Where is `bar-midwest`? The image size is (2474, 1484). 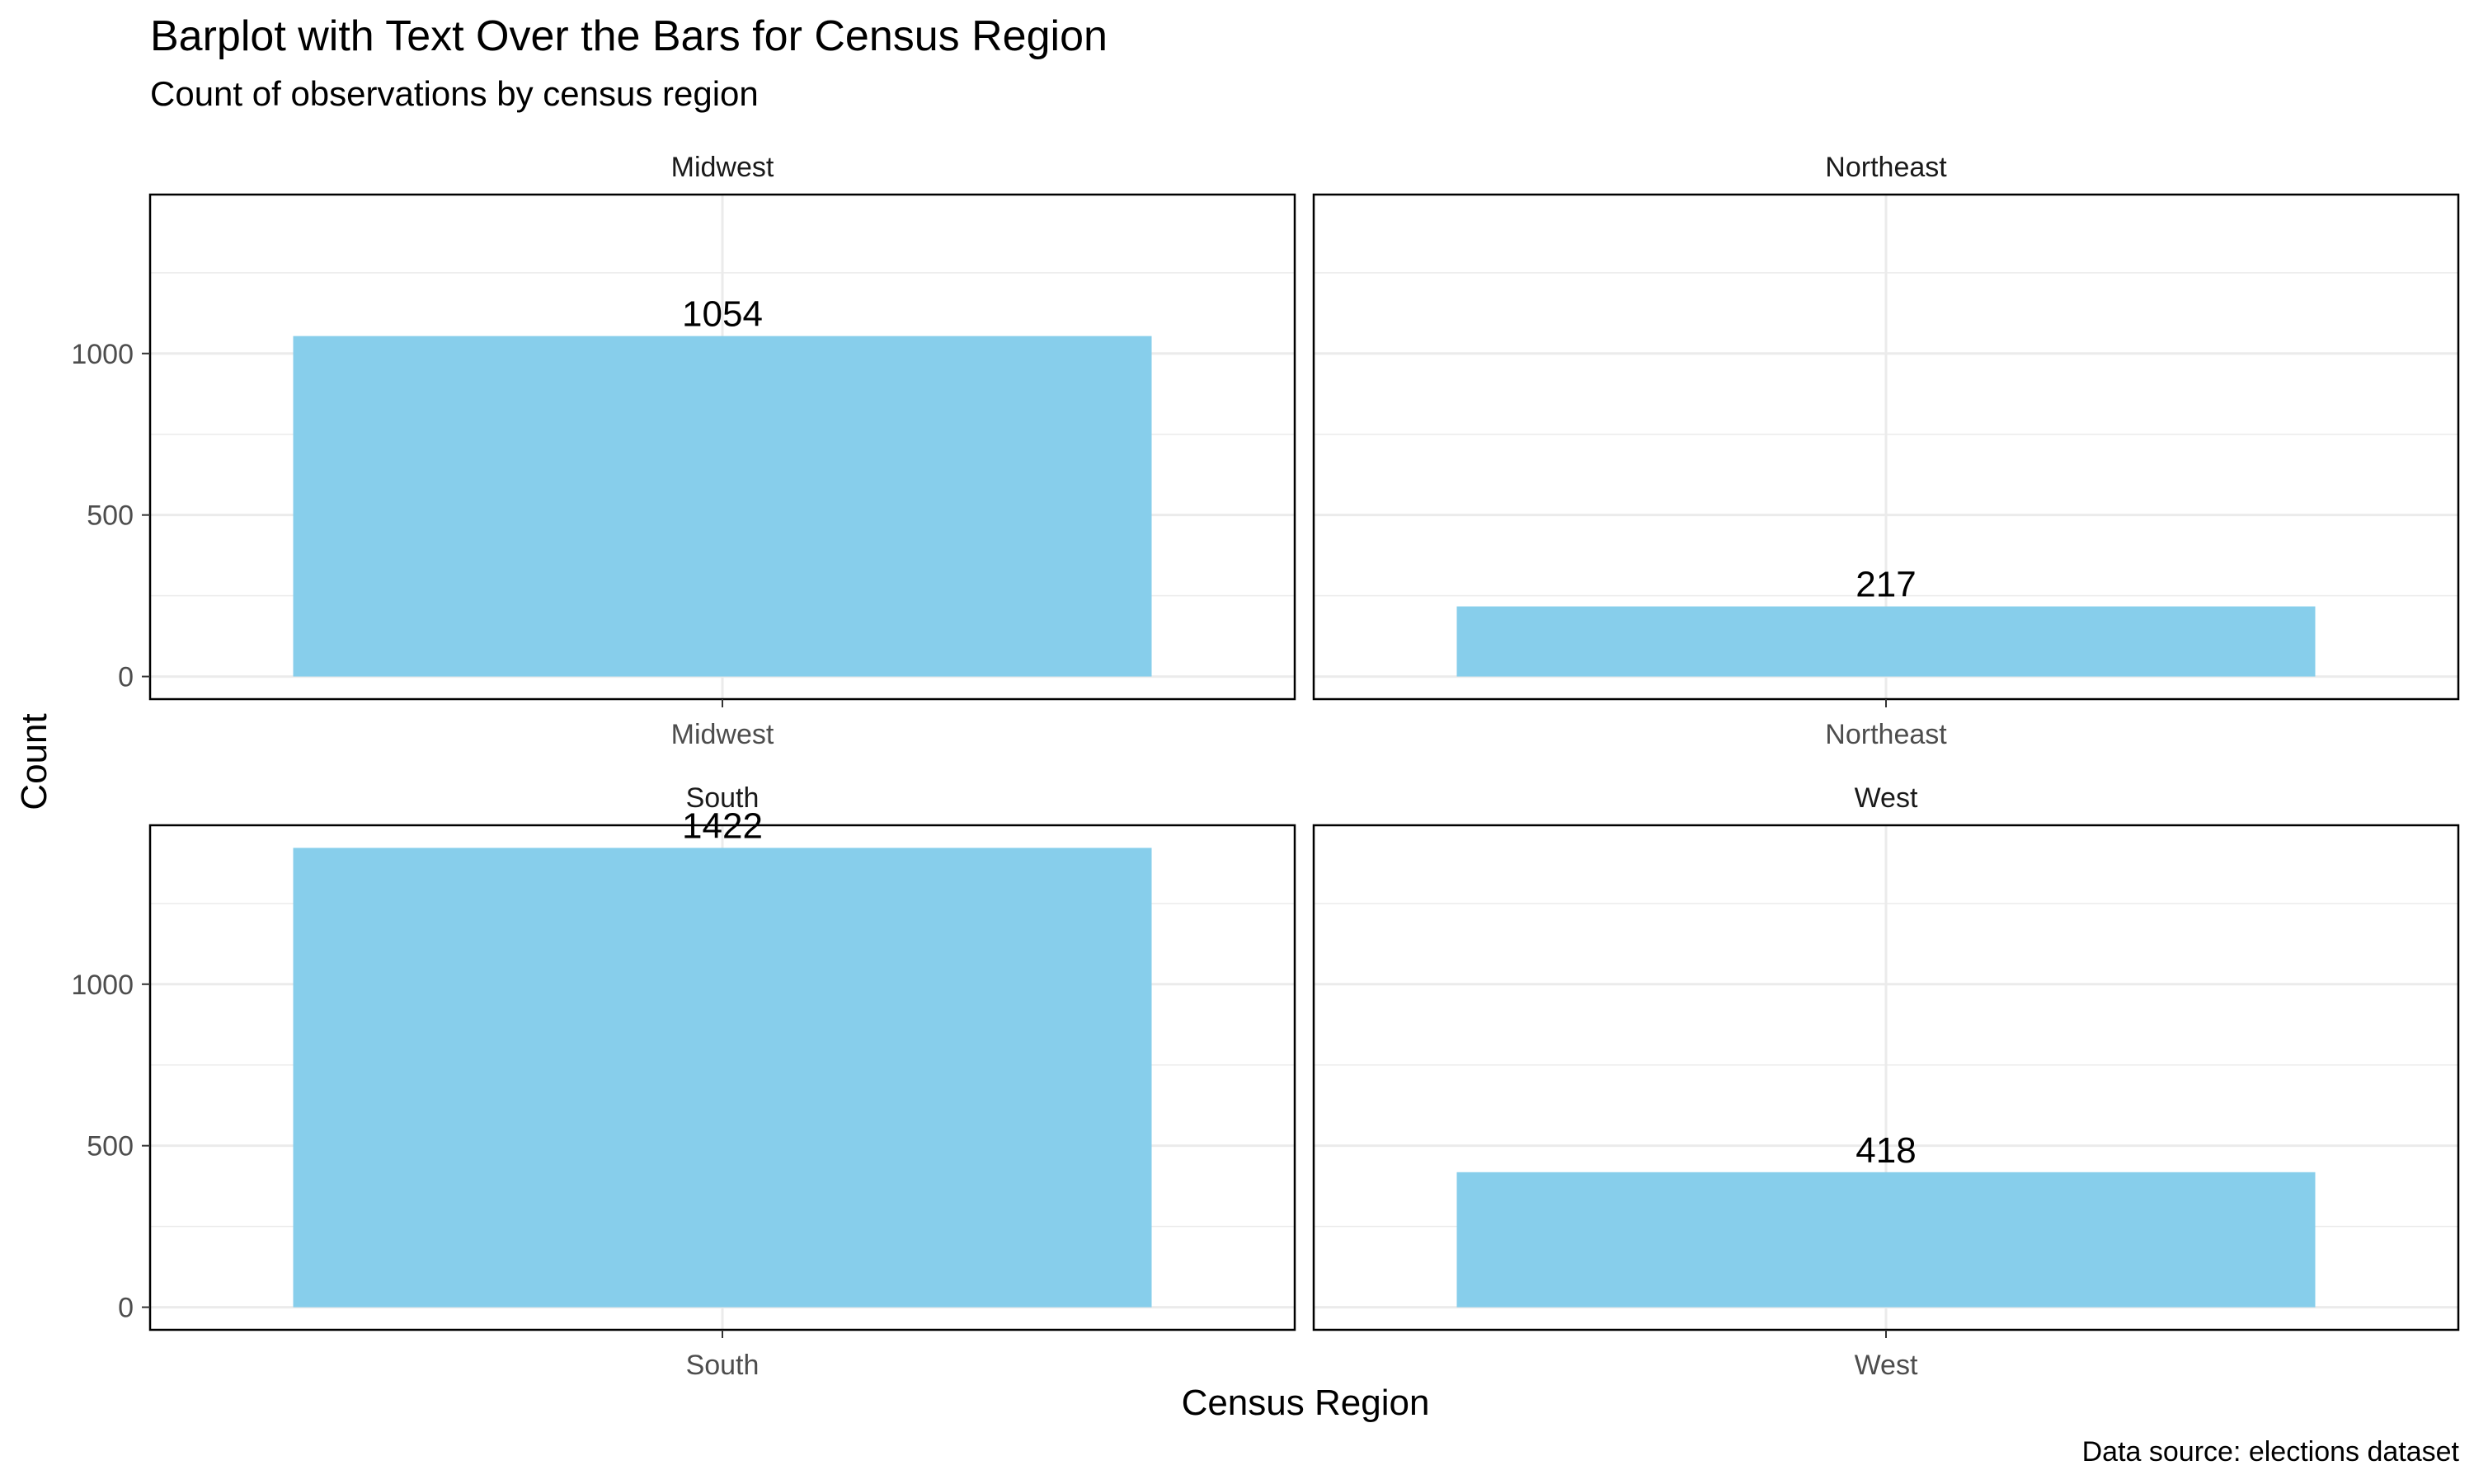 bar-midwest is located at coordinates (722, 506).